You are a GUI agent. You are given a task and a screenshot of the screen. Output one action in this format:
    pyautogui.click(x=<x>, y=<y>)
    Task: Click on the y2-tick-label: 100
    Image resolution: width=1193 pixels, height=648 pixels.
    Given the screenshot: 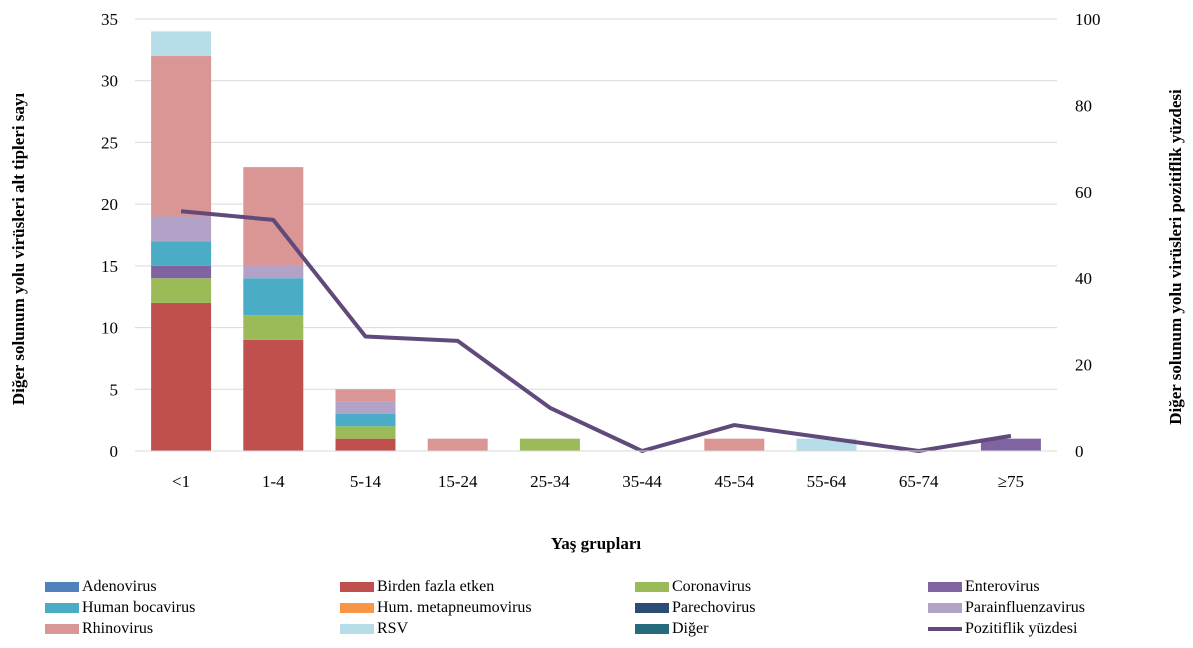 What is the action you would take?
    pyautogui.click(x=1088, y=19)
    